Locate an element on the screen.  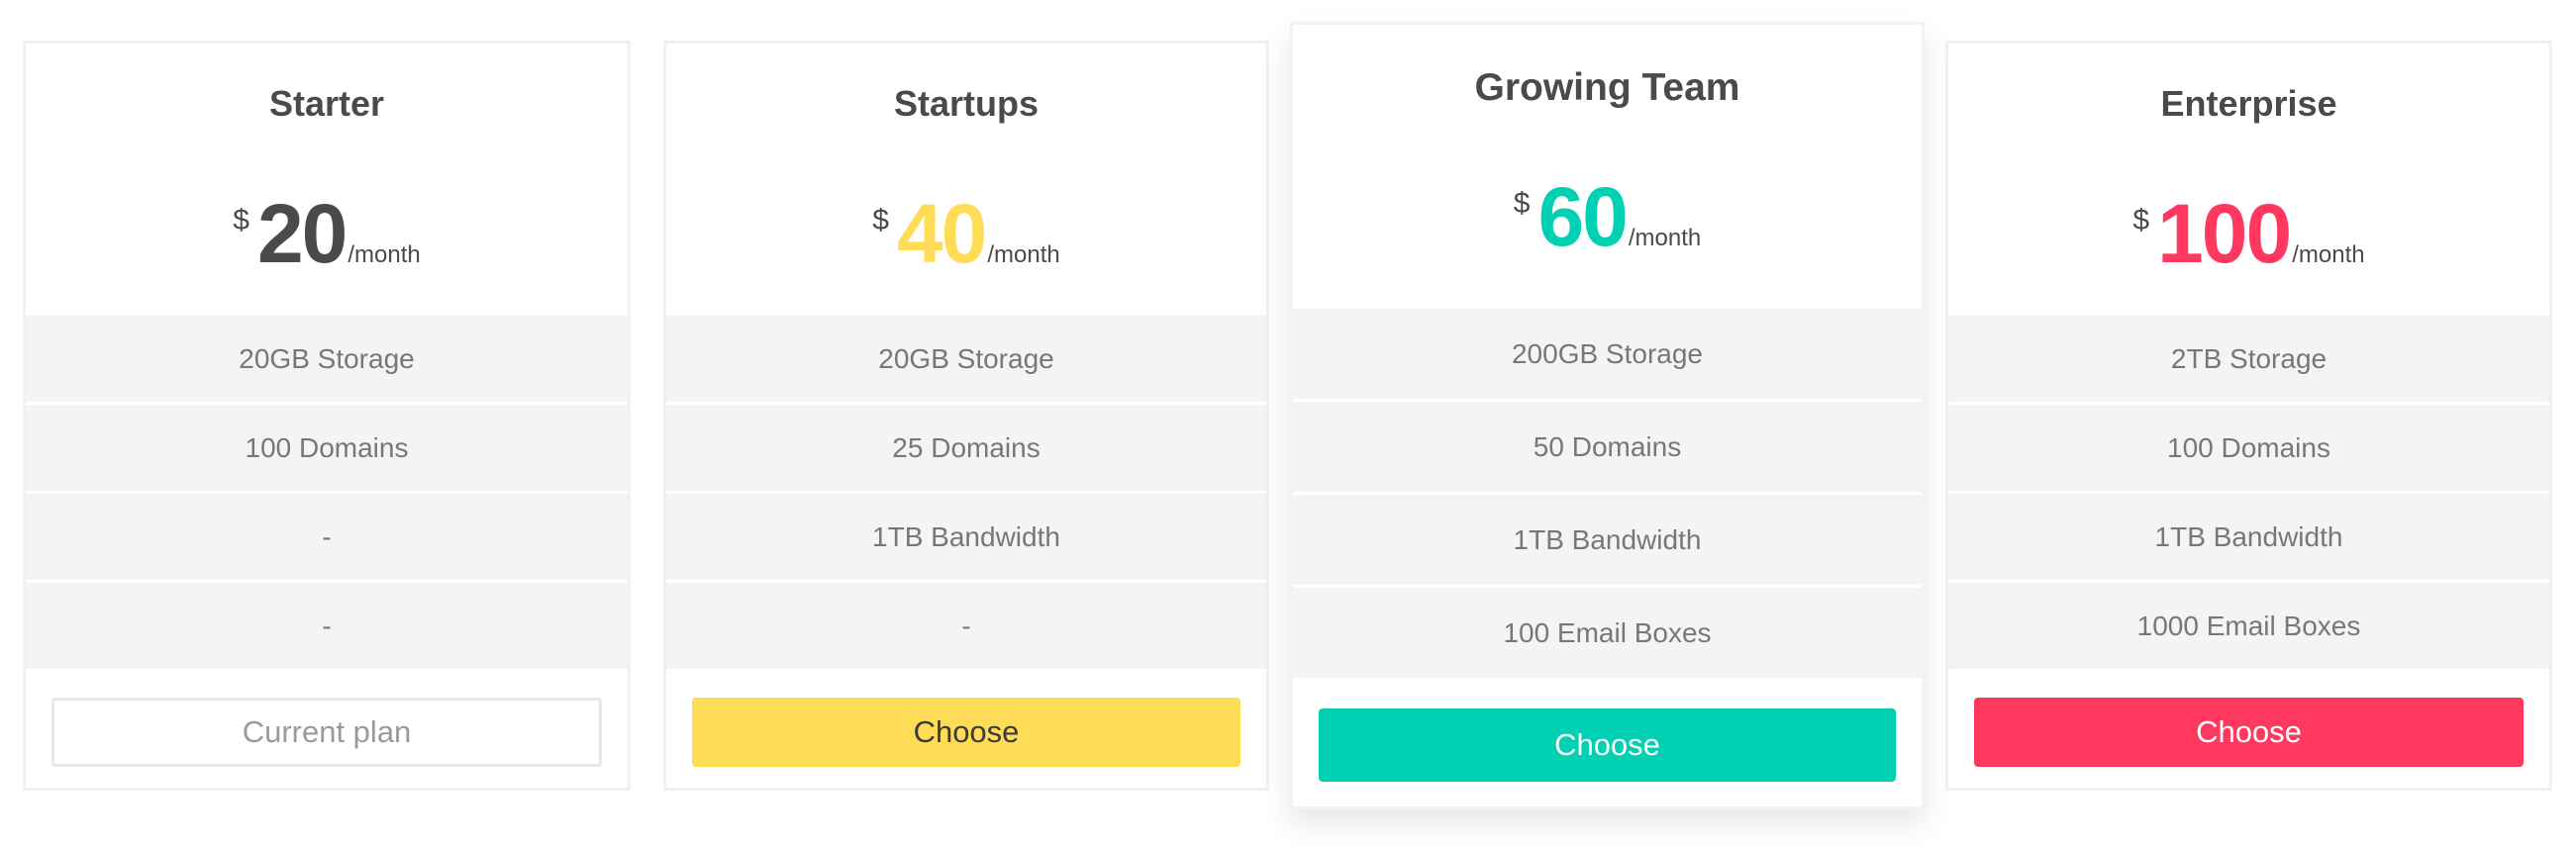
feature-row: 200GB Storage is located at coordinates (1608, 355).